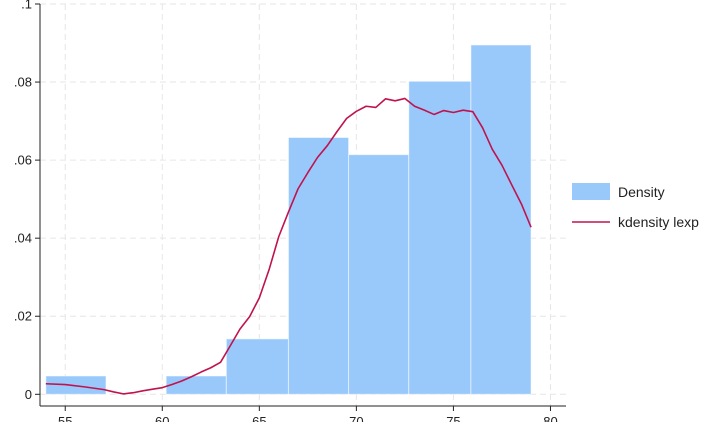 This screenshot has height=422, width=711. I want to click on x-tick-label: 65, so click(259, 418).